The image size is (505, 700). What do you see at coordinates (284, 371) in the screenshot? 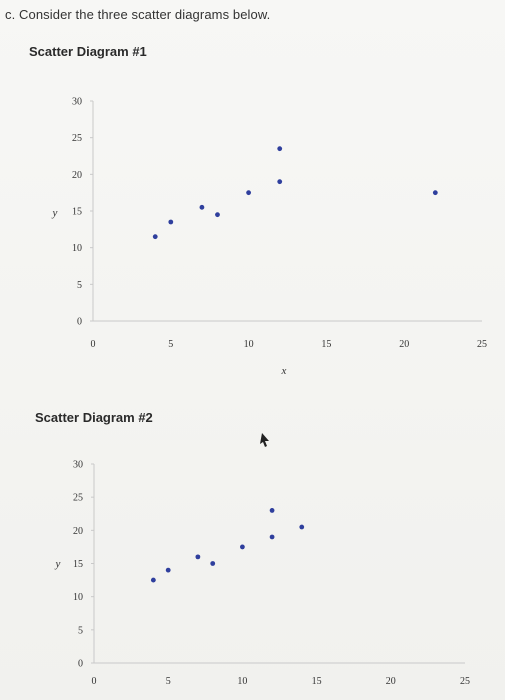
I see `x-axis-label: x` at bounding box center [284, 371].